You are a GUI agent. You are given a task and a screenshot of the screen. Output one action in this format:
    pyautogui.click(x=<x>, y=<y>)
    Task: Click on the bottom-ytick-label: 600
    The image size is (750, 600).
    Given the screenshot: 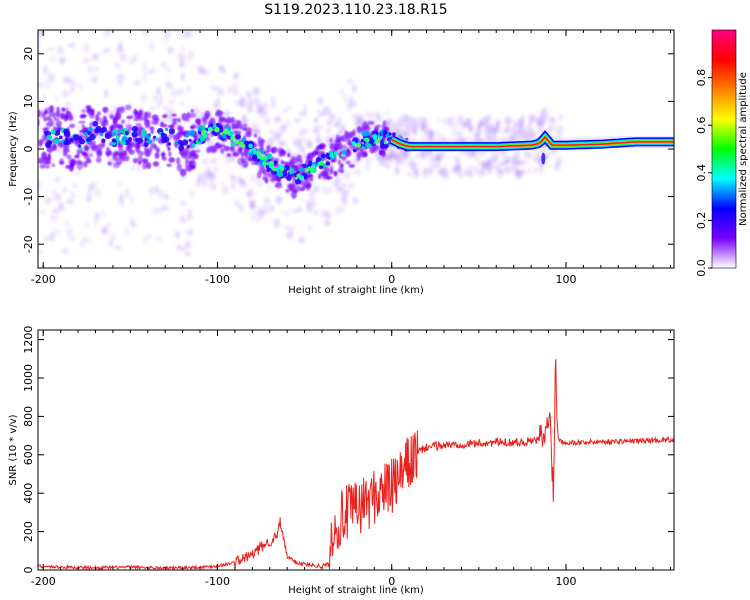 What is the action you would take?
    pyautogui.click(x=28, y=454)
    